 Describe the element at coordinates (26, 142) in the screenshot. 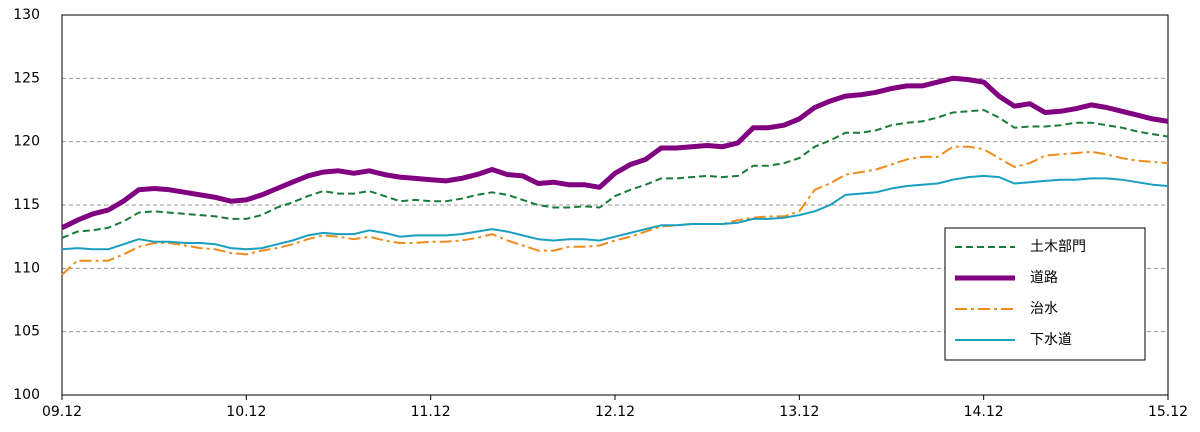

I see `y-tick-label: 120` at that location.